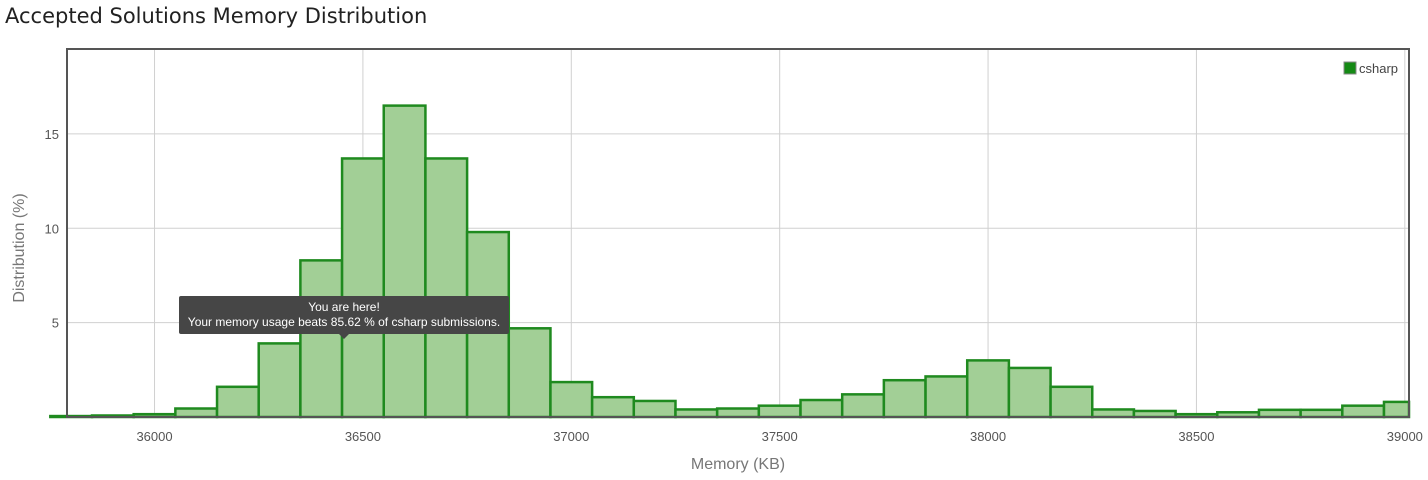 The width and height of the screenshot is (1428, 480). I want to click on x-tick-label: 37500, so click(780, 436).